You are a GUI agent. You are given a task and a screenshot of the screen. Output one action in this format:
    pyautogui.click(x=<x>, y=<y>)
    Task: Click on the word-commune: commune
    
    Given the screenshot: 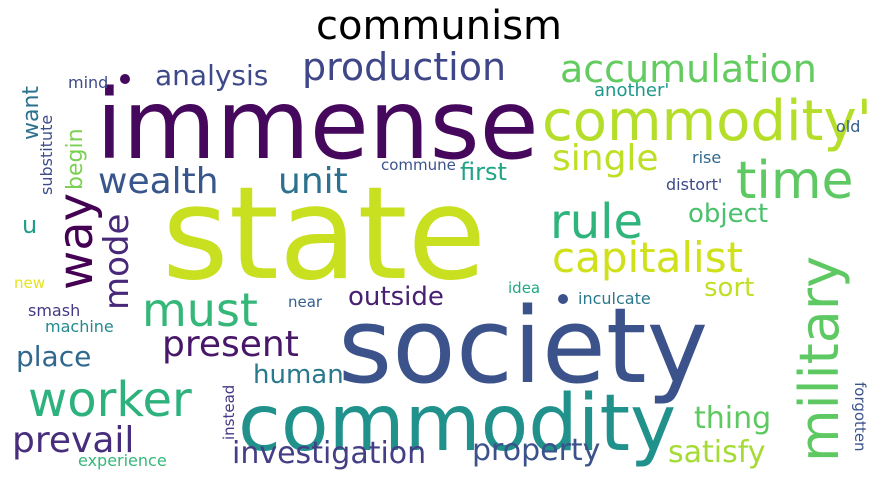 What is the action you would take?
    pyautogui.click(x=418, y=165)
    